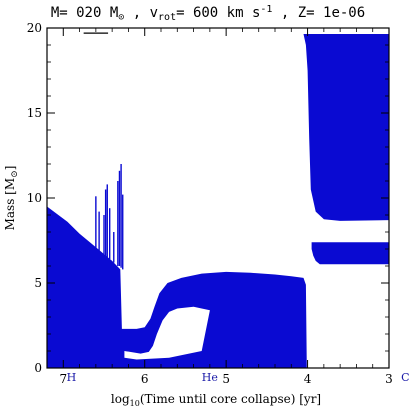 The width and height of the screenshot is (415, 411). I want to click on y-axis-label-close: ], so click(10, 168).